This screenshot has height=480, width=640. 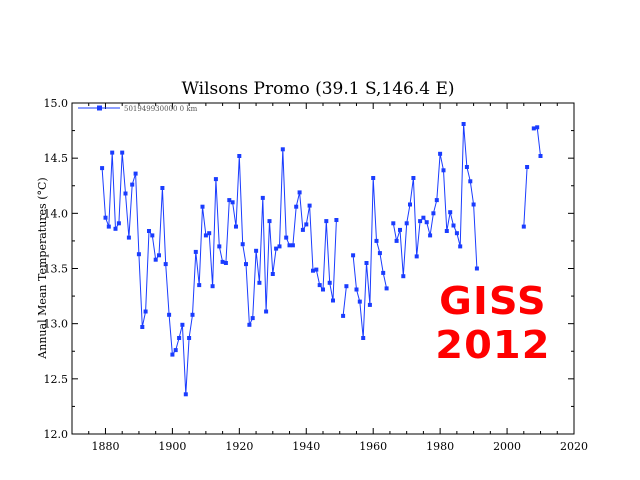 I want to click on y-tick-label: 13.0, so click(x=56, y=324).